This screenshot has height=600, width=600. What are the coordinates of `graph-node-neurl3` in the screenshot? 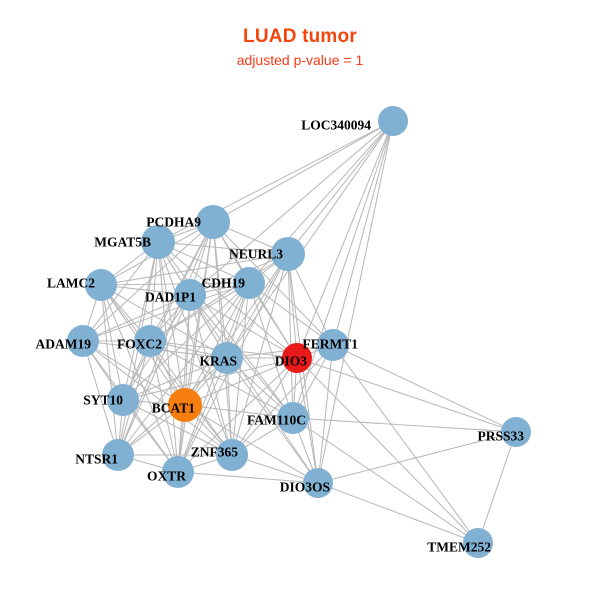 It's located at (288, 254).